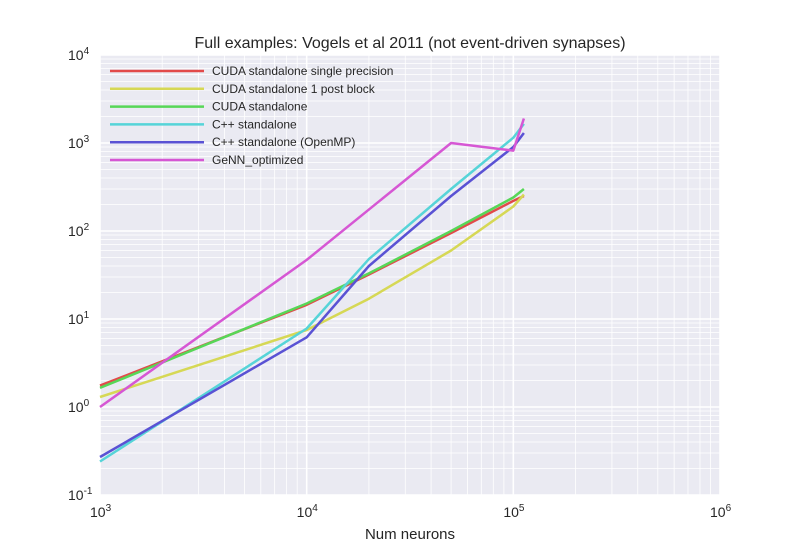 The width and height of the screenshot is (800, 550). I want to click on y-tick-label-1: 10⁰, so click(79, 406).